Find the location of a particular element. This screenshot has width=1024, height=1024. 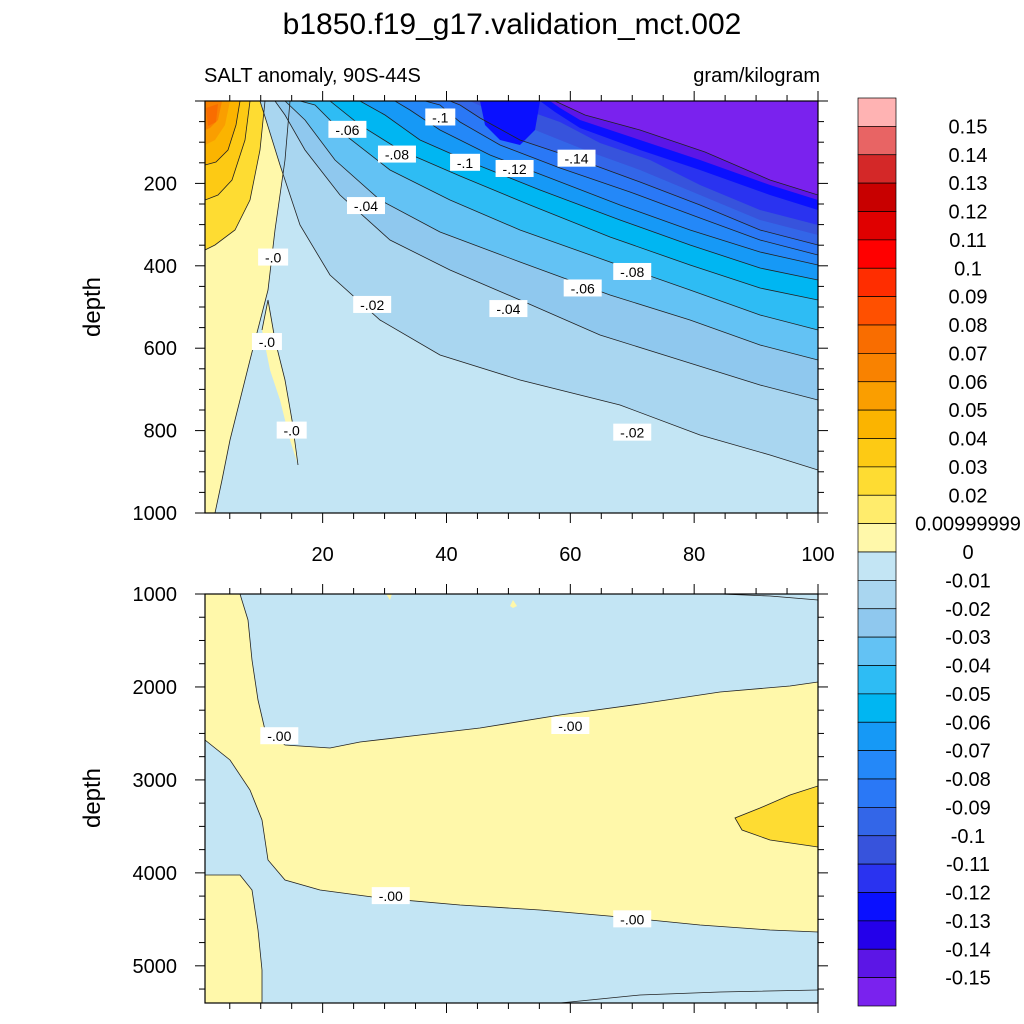

colorbar-label: -0.11 is located at coordinates (968, 865).